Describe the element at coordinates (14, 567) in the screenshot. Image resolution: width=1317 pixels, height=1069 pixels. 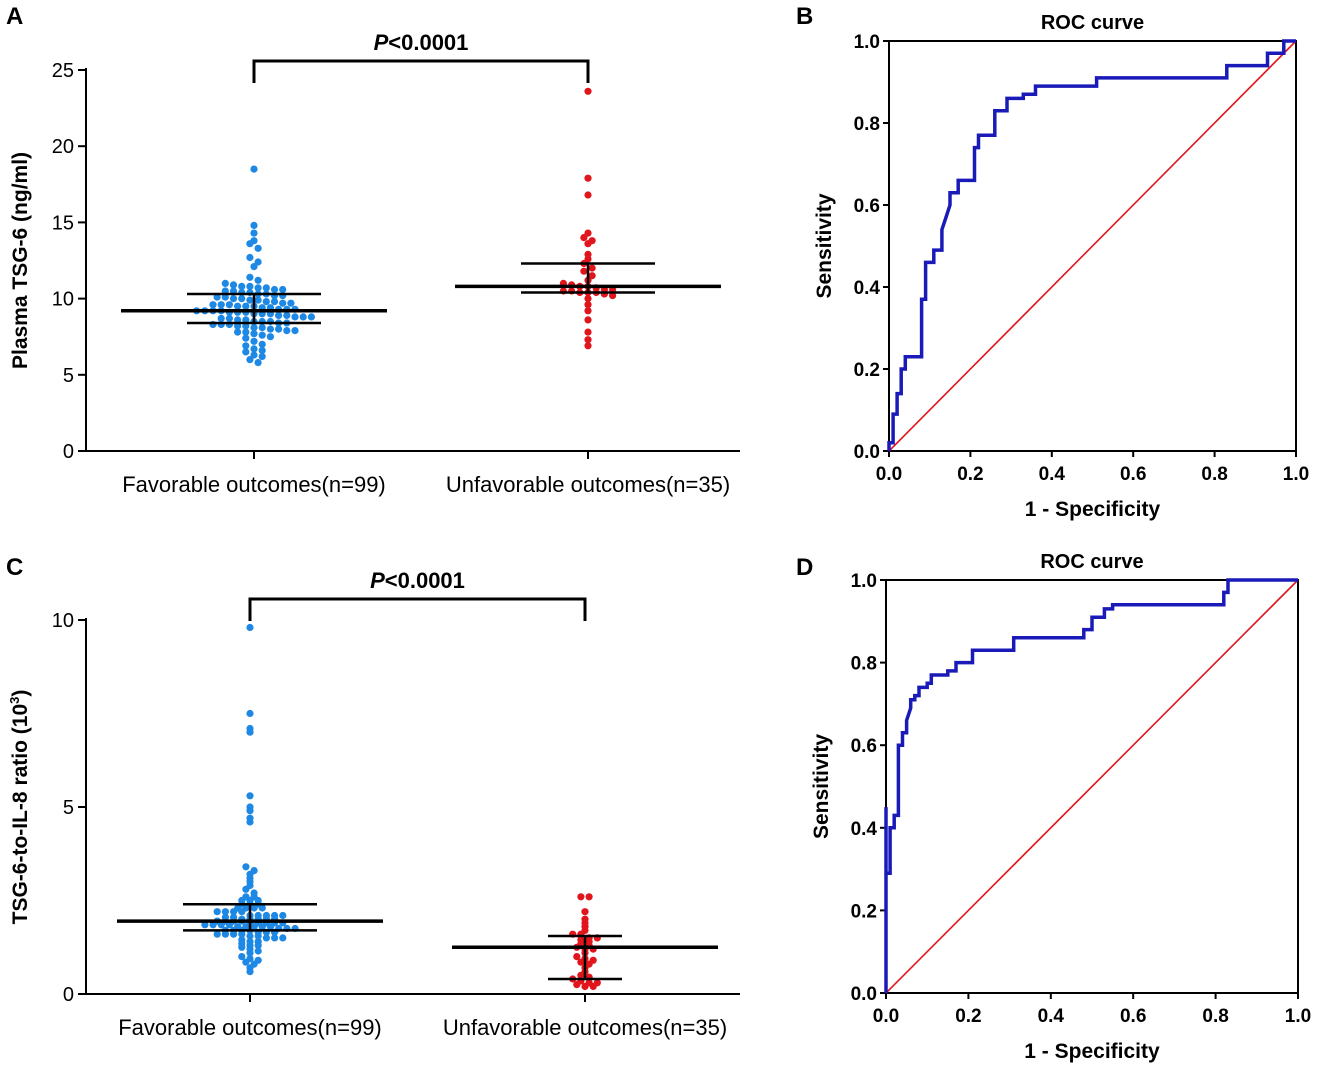
I see `panel-letter-c: C` at that location.